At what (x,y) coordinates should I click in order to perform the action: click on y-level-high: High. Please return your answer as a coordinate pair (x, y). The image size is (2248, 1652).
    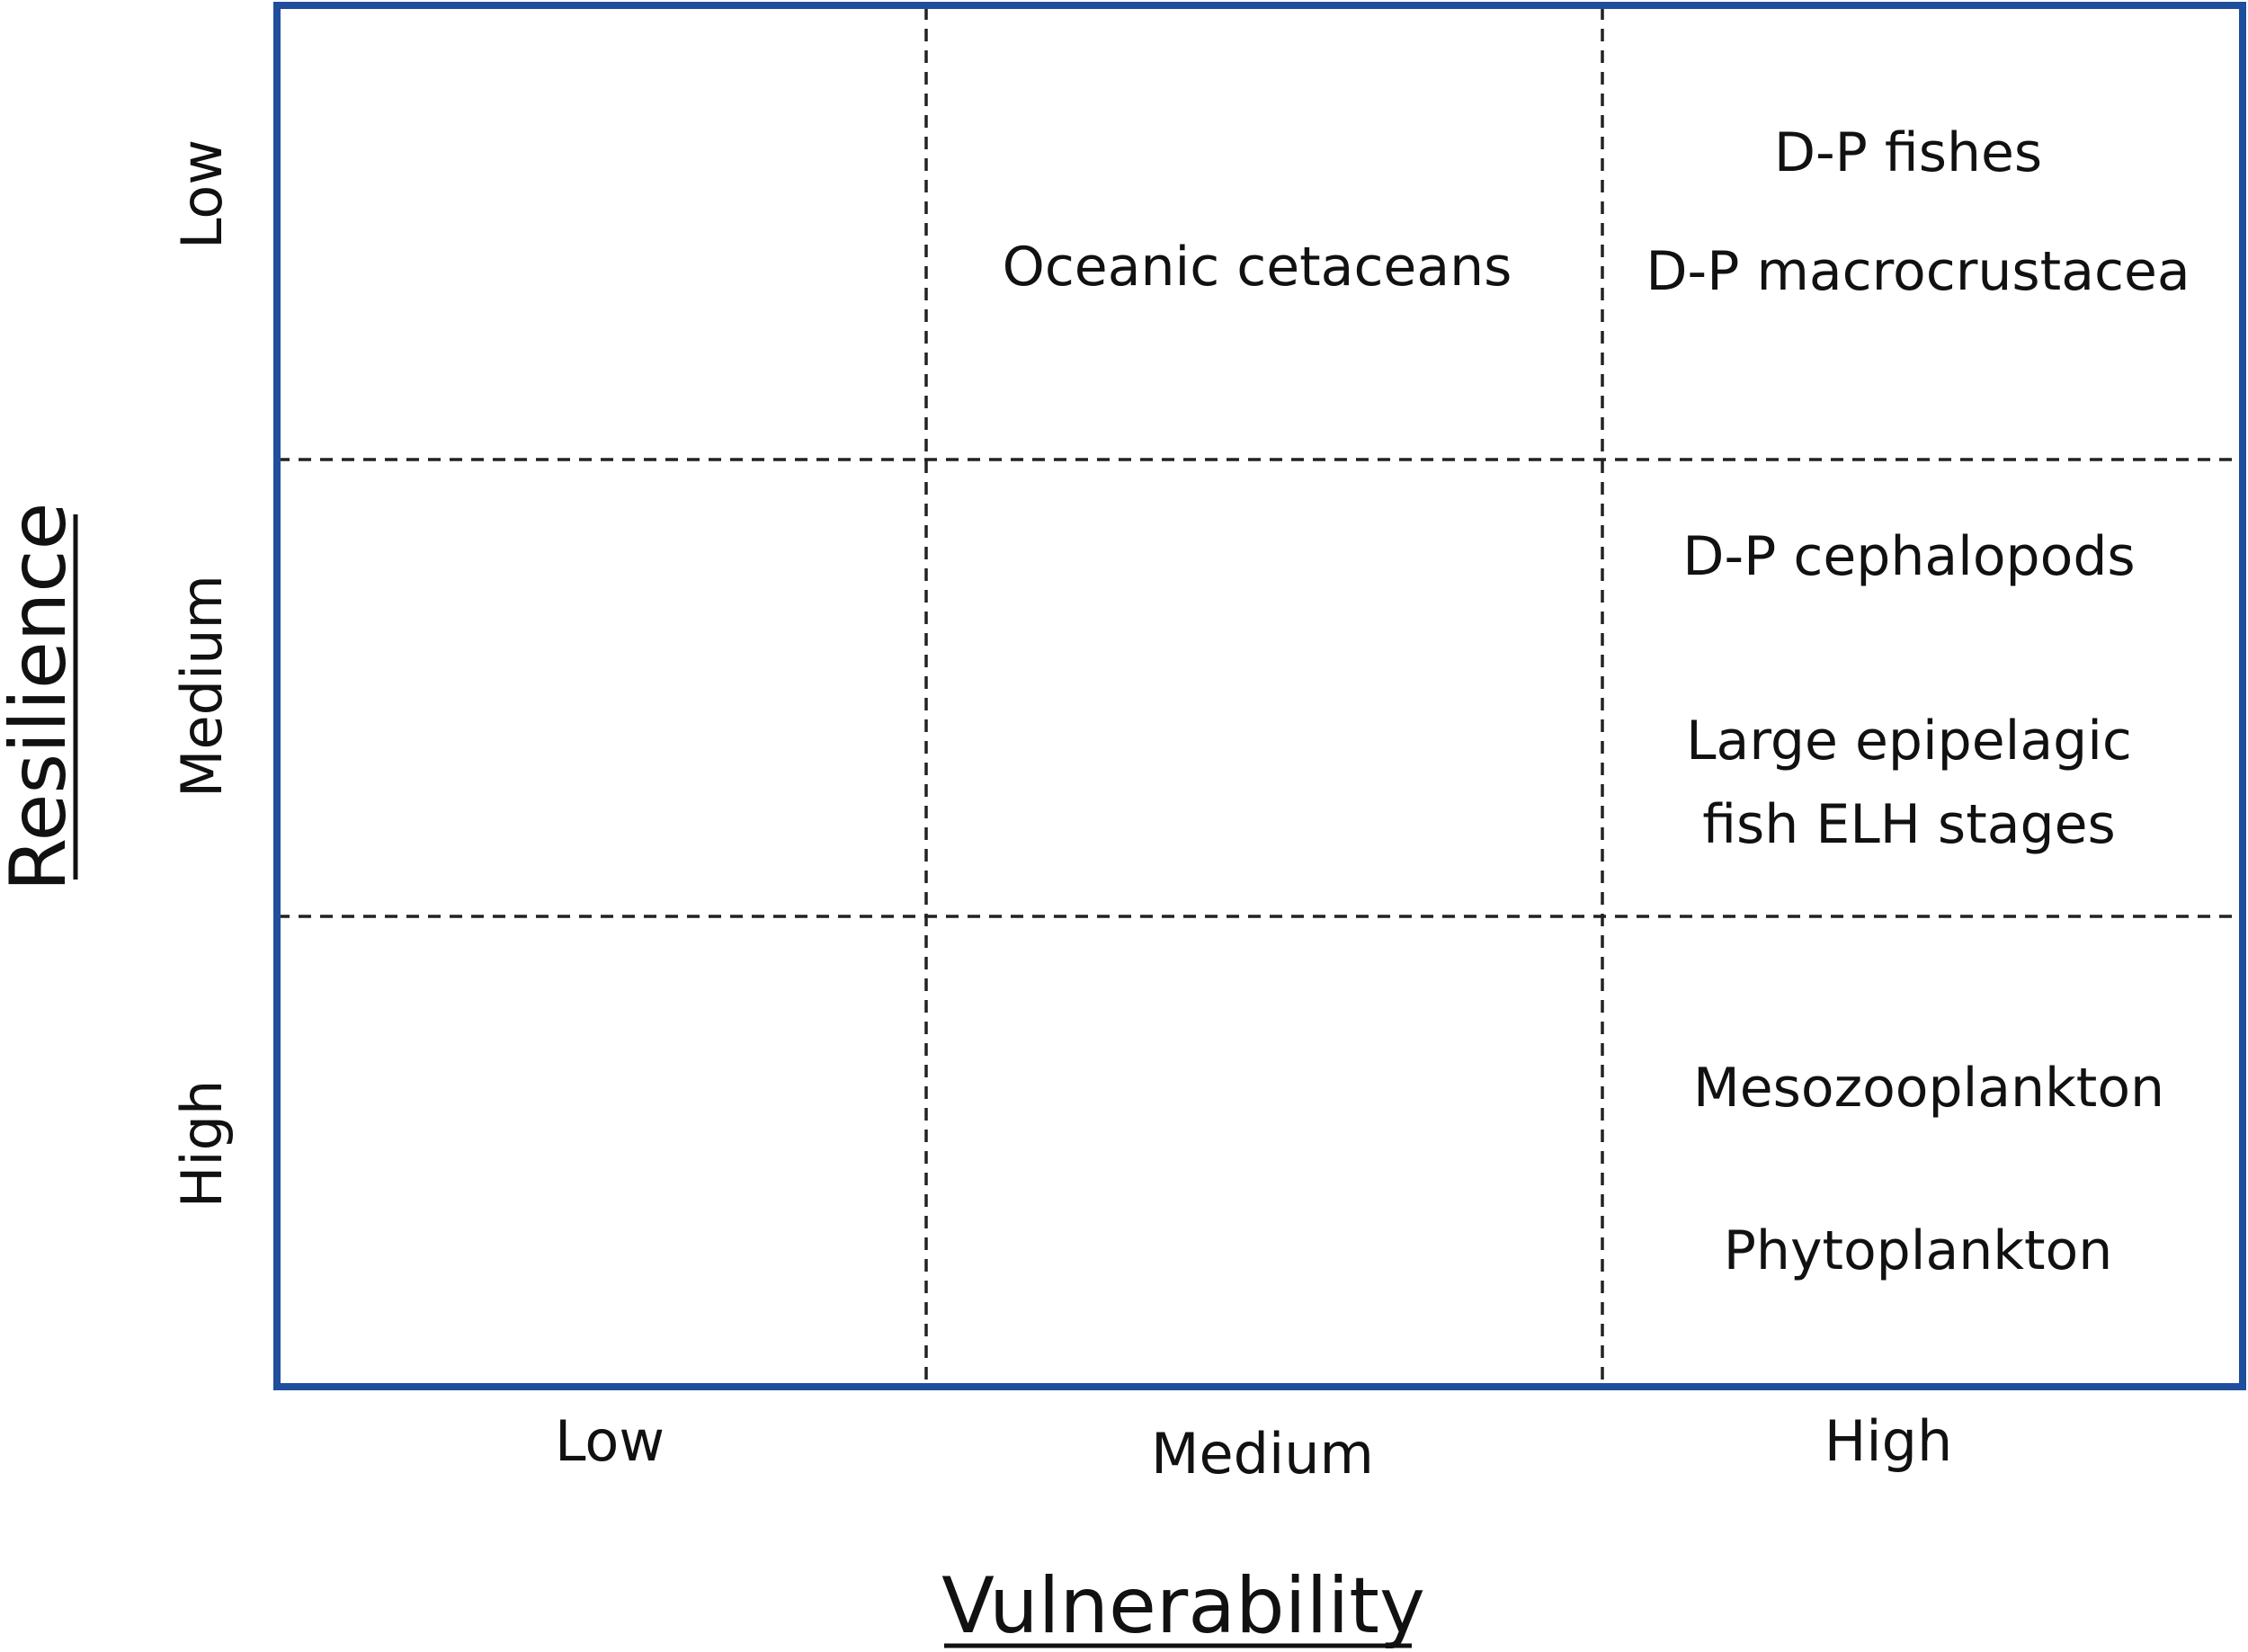
    Looking at the image, I should click on (202, 1144).